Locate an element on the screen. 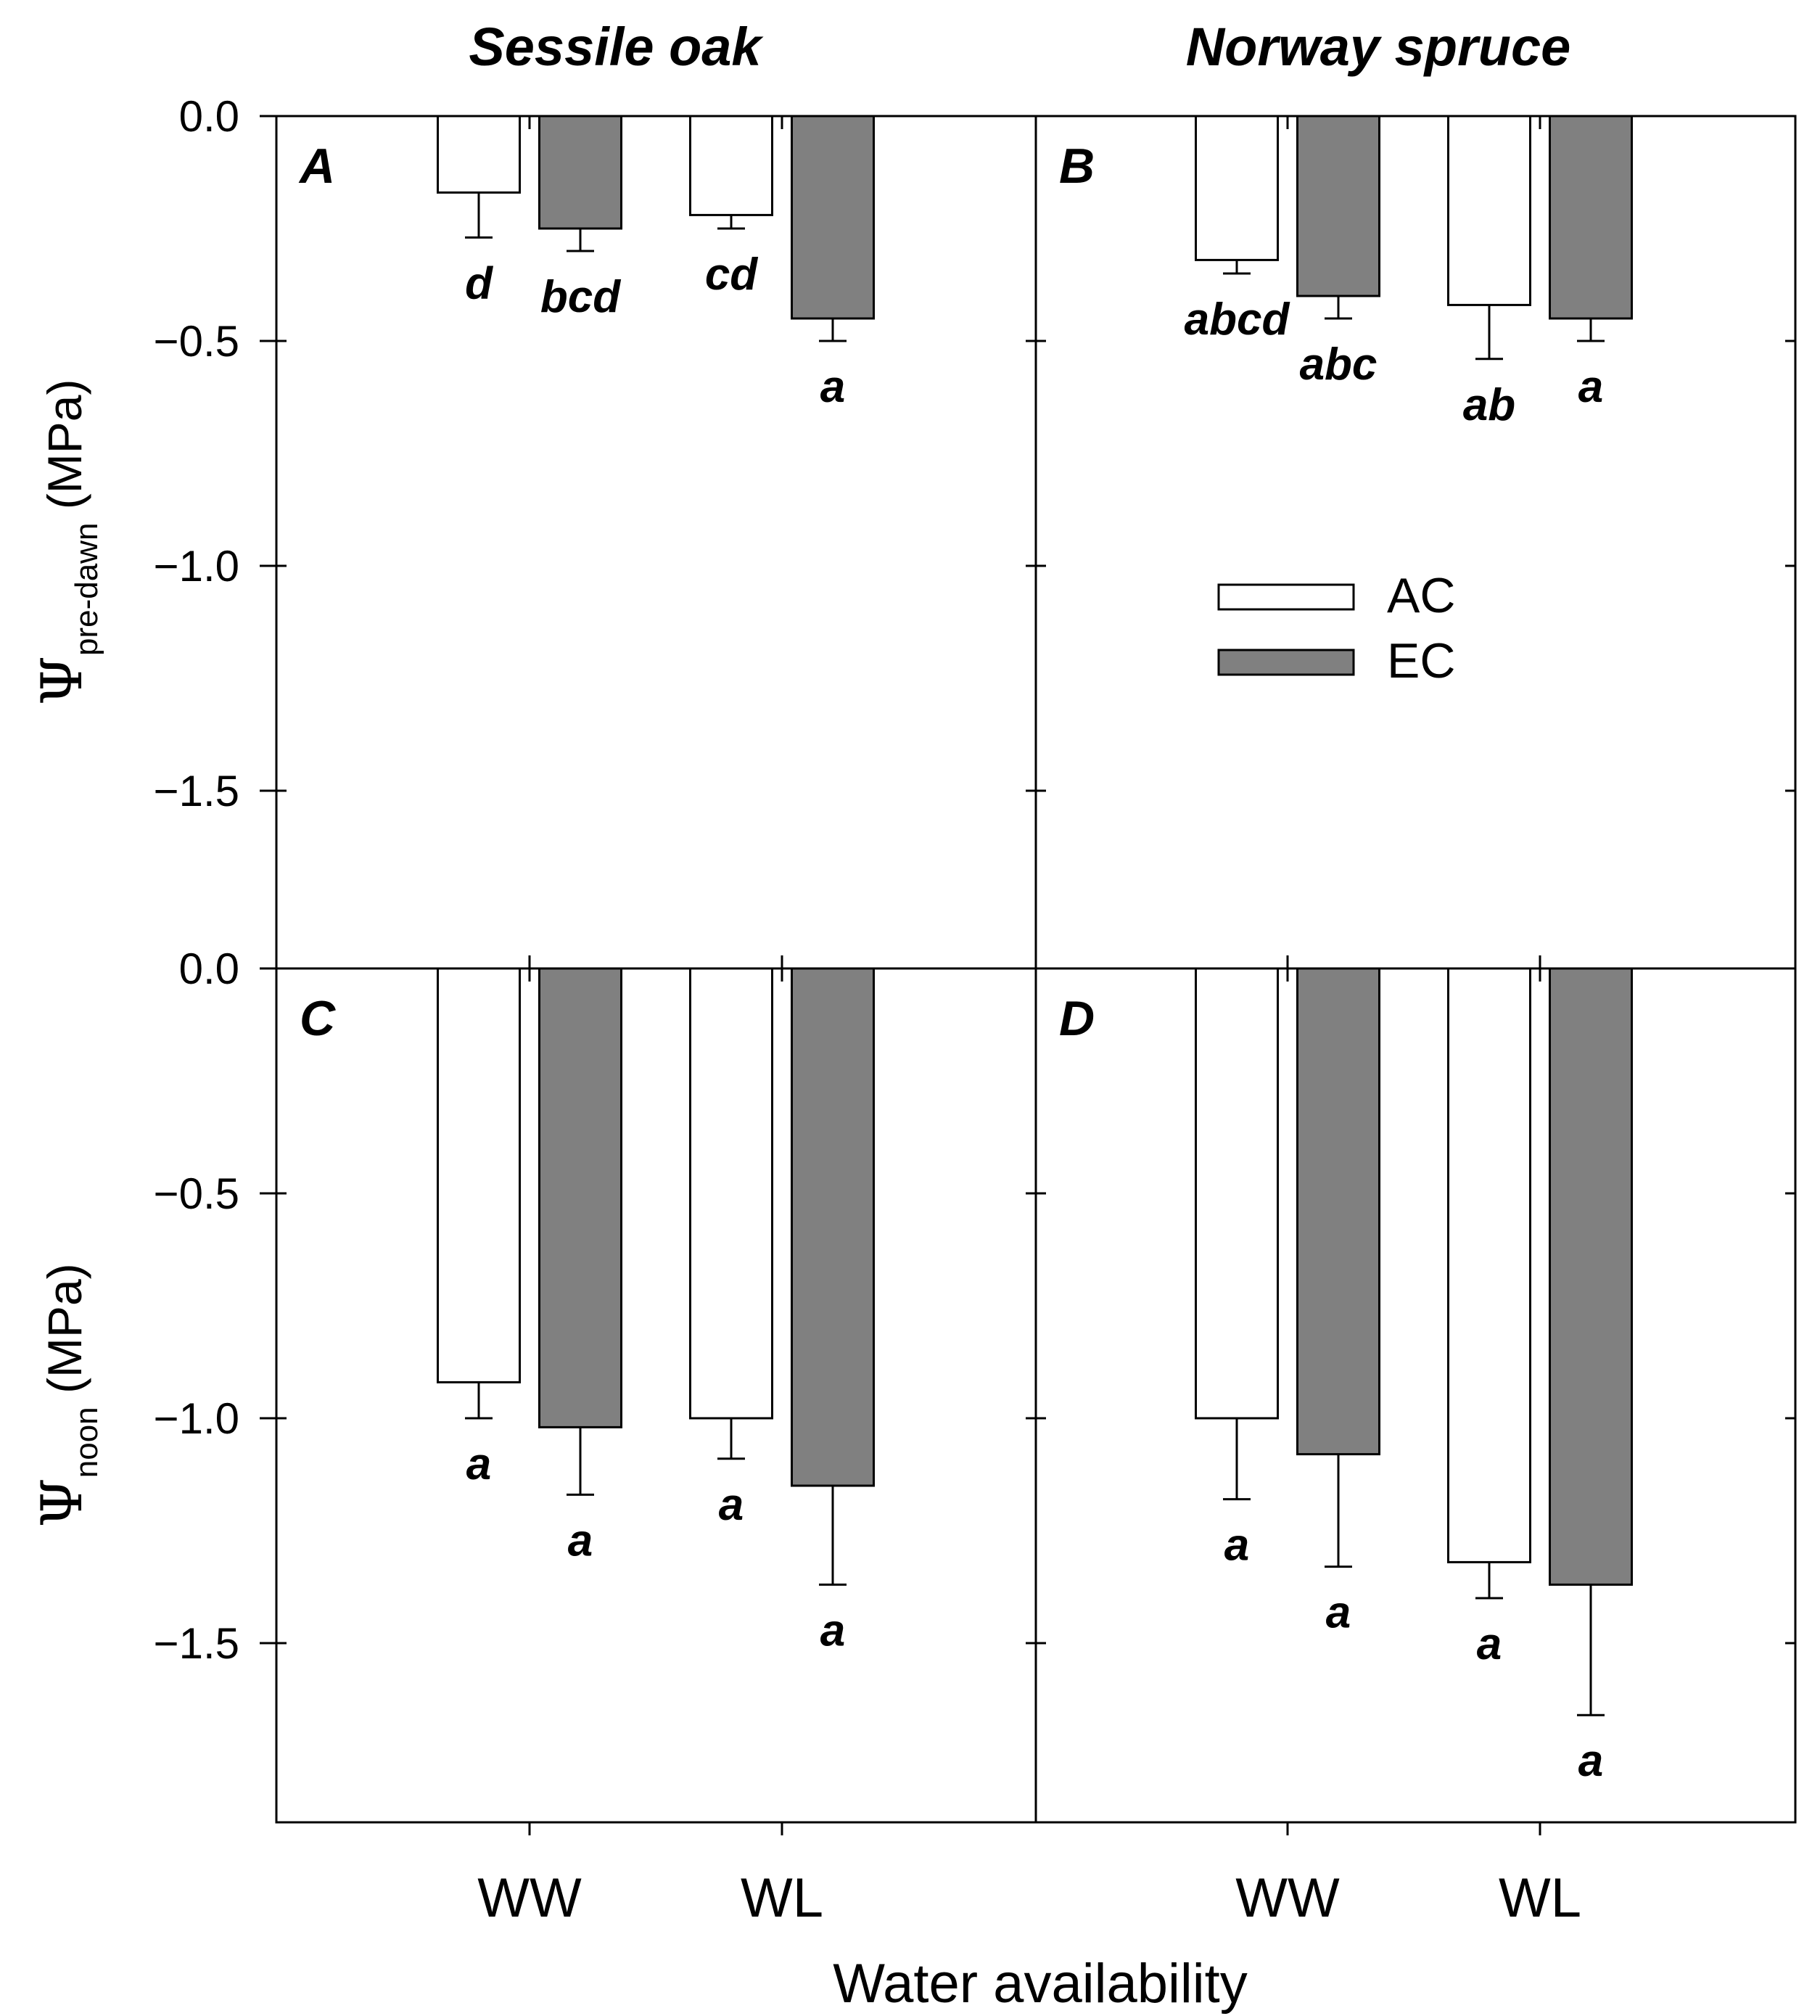 The image size is (1820, 2016). panel-letter: A is located at coordinates (316, 166).